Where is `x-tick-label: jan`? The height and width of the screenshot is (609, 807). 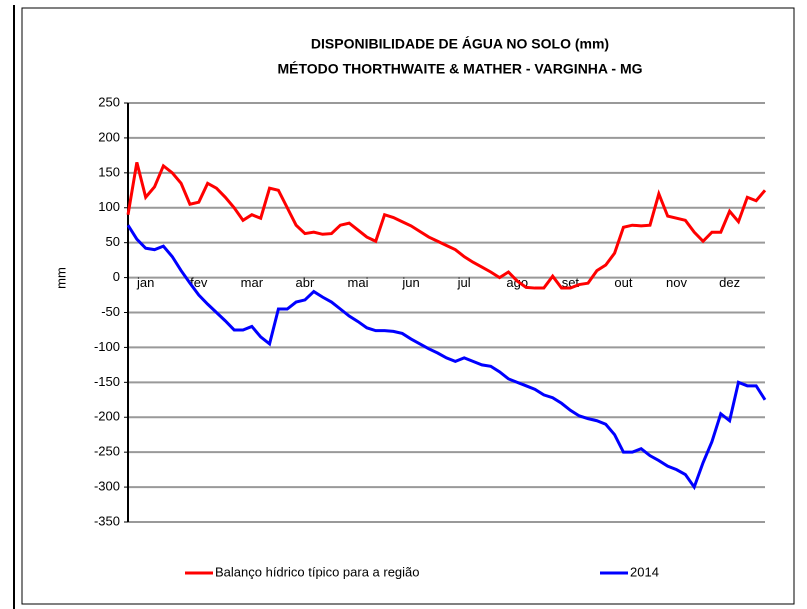
x-tick-label: jan is located at coordinates (145, 282).